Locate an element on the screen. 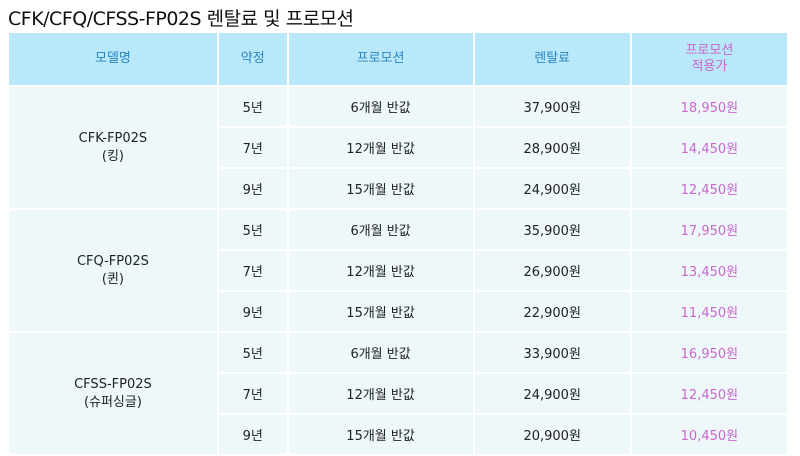 Image resolution: width=800 pixels, height=456 pixels. promo-price-cell: 16,950원 is located at coordinates (709, 352).